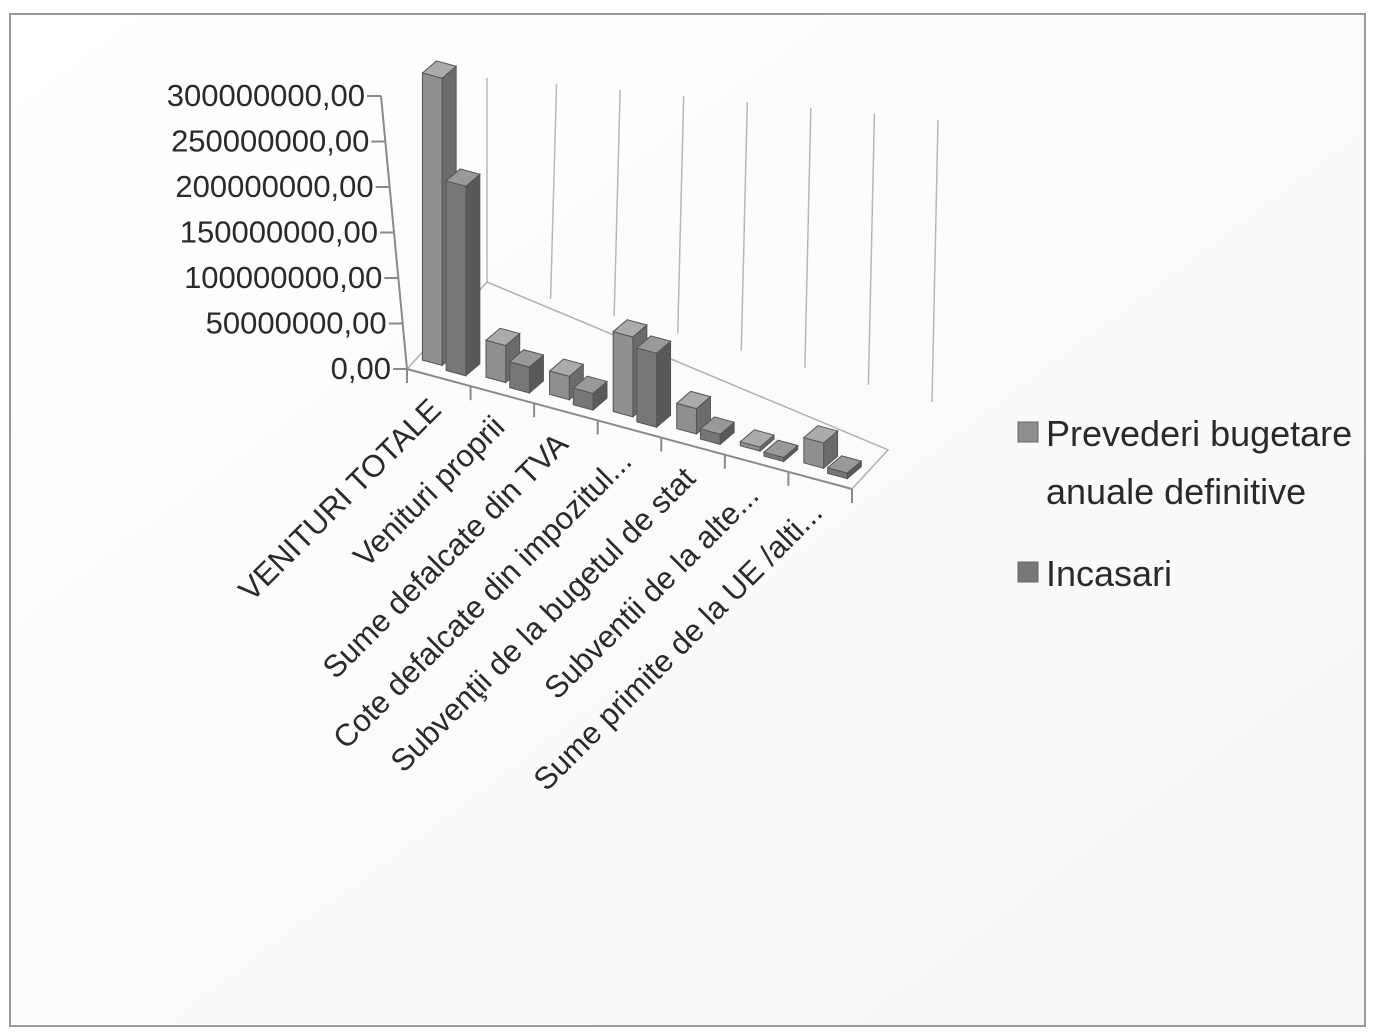 The width and height of the screenshot is (1375, 1036). I want to click on legend-label: anuale definitive, so click(1176, 491).